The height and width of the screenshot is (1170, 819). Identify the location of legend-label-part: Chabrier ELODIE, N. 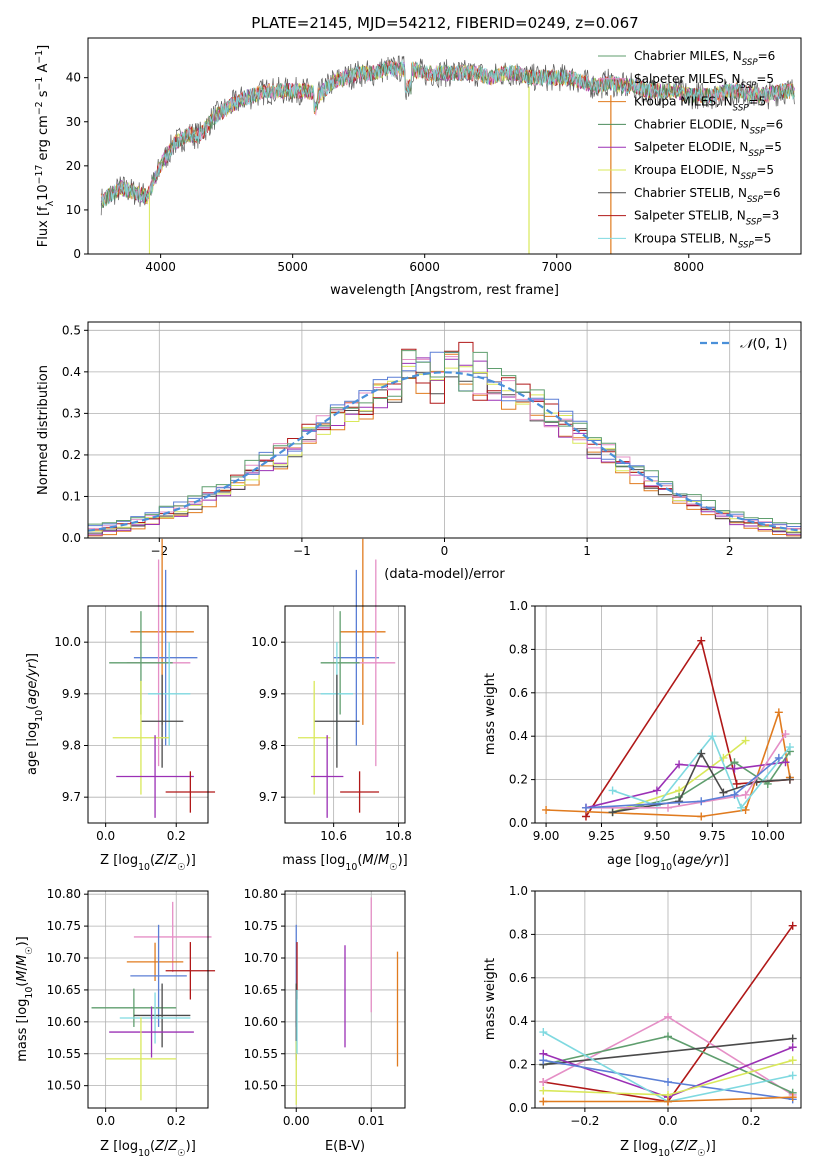
(692, 124).